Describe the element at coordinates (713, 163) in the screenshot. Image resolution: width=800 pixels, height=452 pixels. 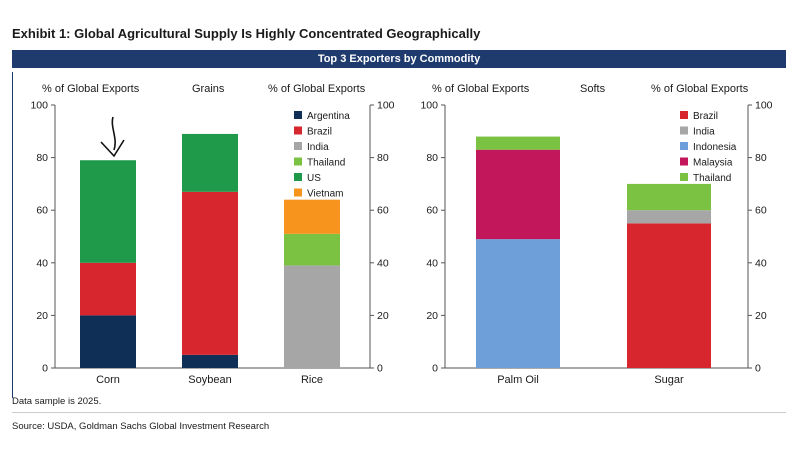
I see `softs-legend-label: Malaysia` at that location.